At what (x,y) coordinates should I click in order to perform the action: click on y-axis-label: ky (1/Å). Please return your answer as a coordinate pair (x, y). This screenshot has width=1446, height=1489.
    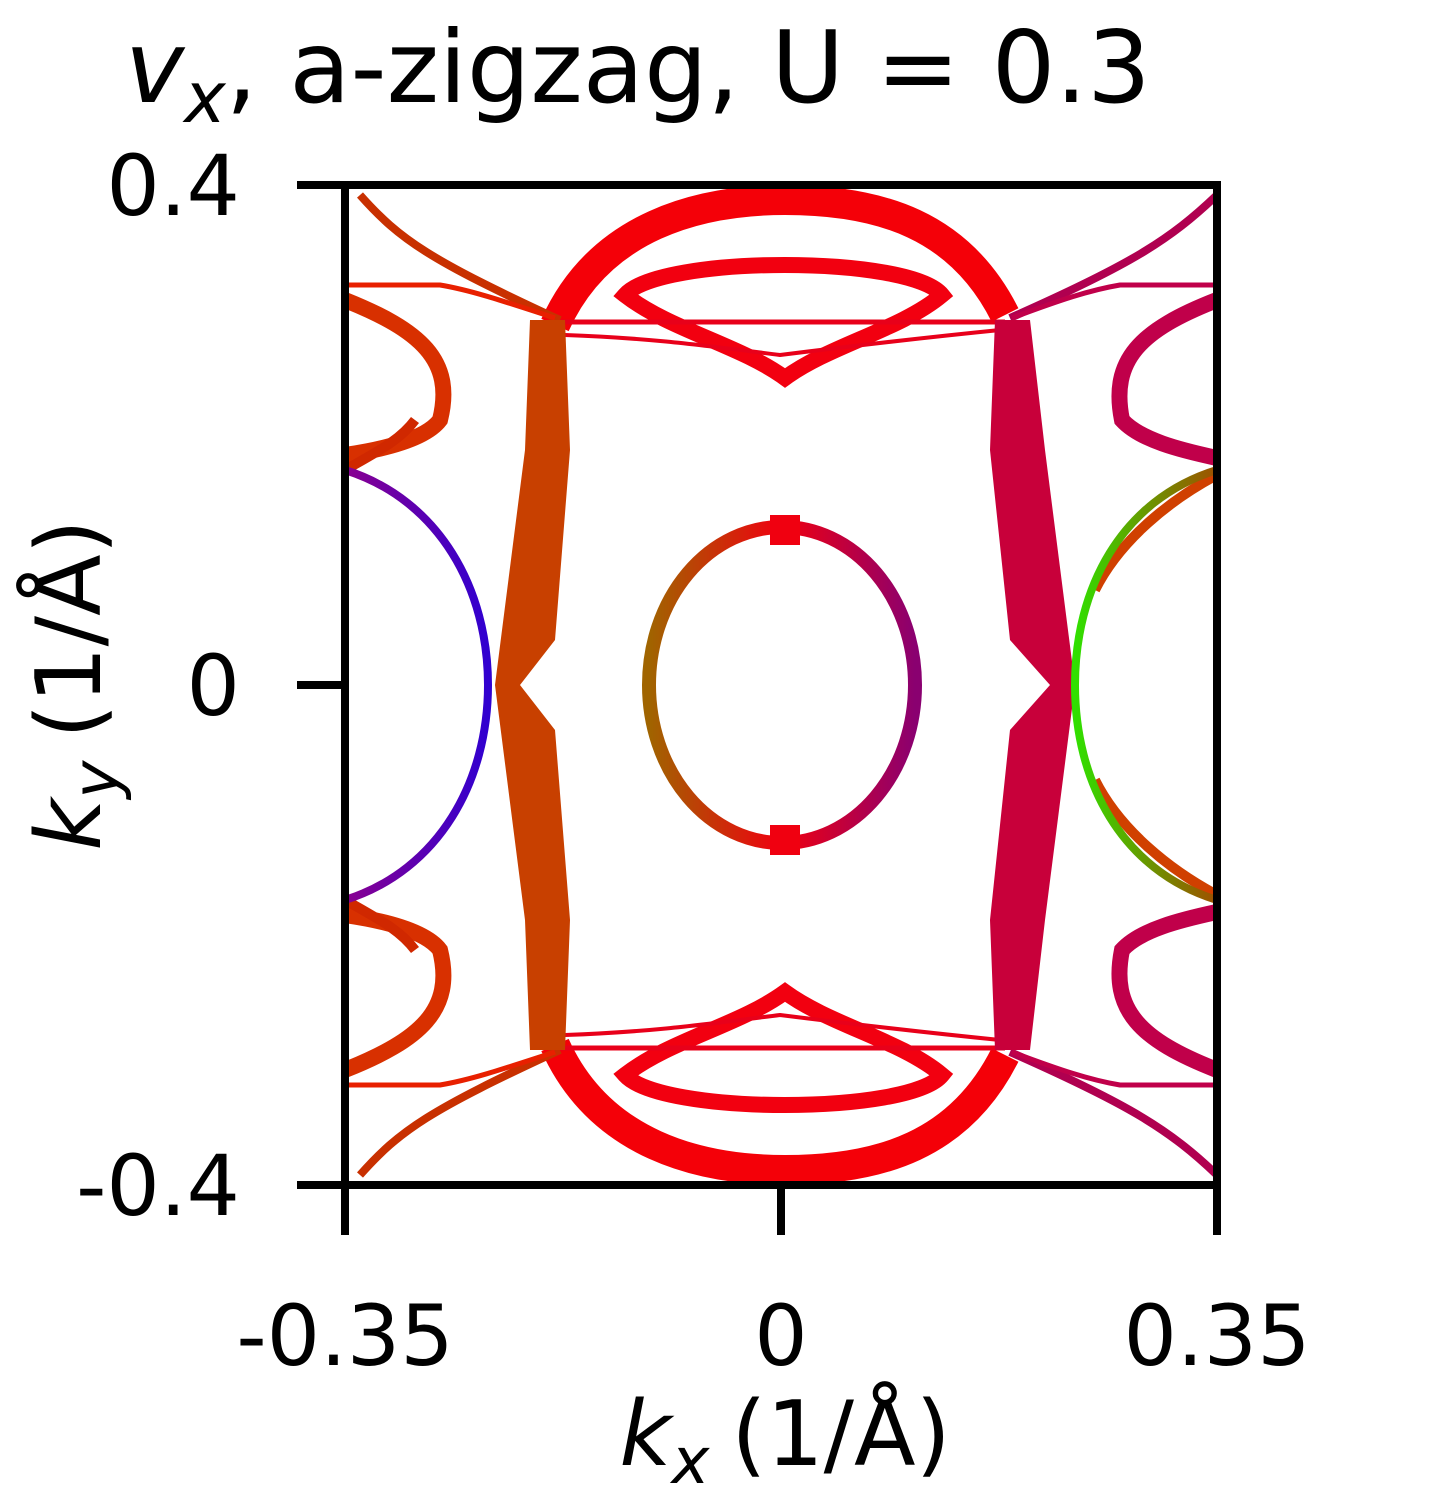
    Looking at the image, I should click on (74, 684).